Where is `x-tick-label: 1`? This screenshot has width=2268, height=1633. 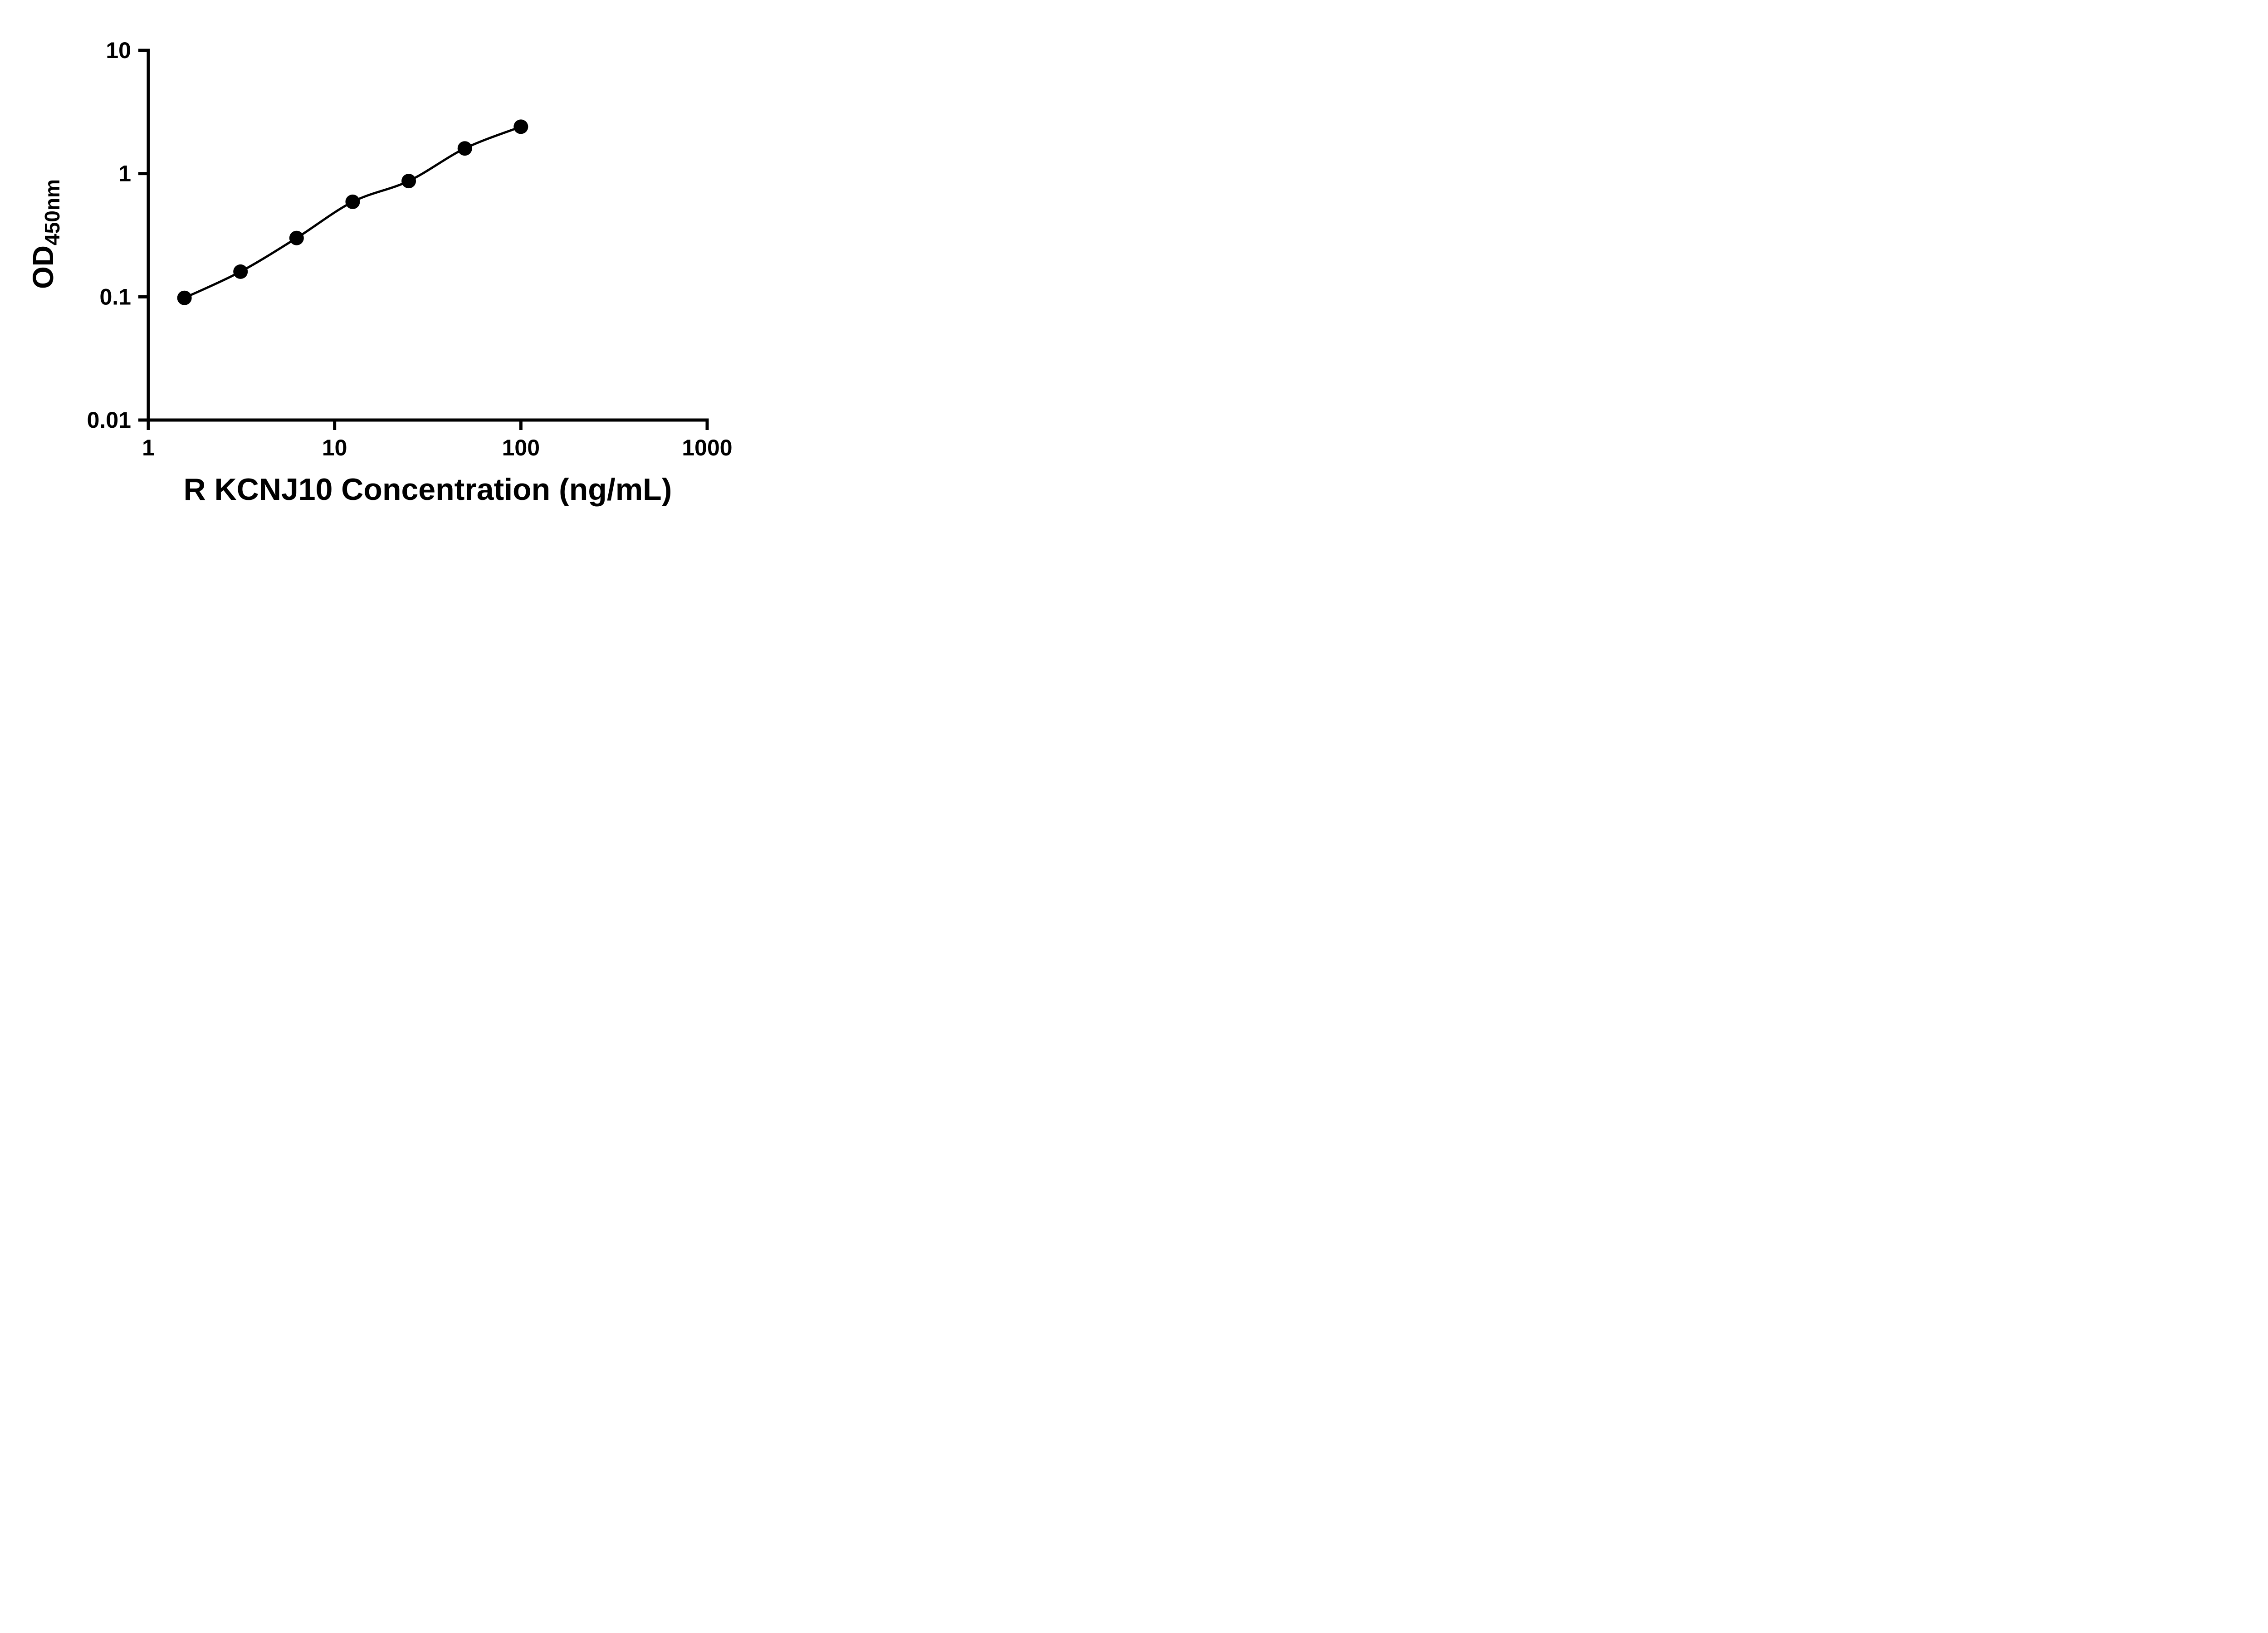
x-tick-label: 1 is located at coordinates (148, 447).